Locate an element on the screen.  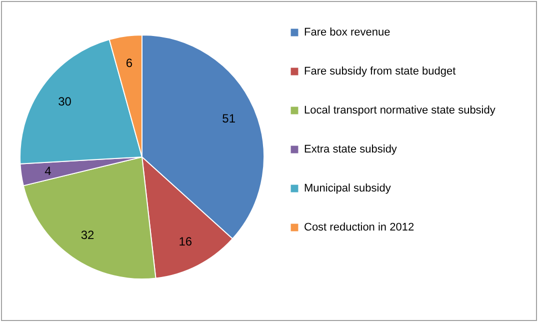
legend-label: Fare subsidy from state budget is located at coordinates (380, 72).